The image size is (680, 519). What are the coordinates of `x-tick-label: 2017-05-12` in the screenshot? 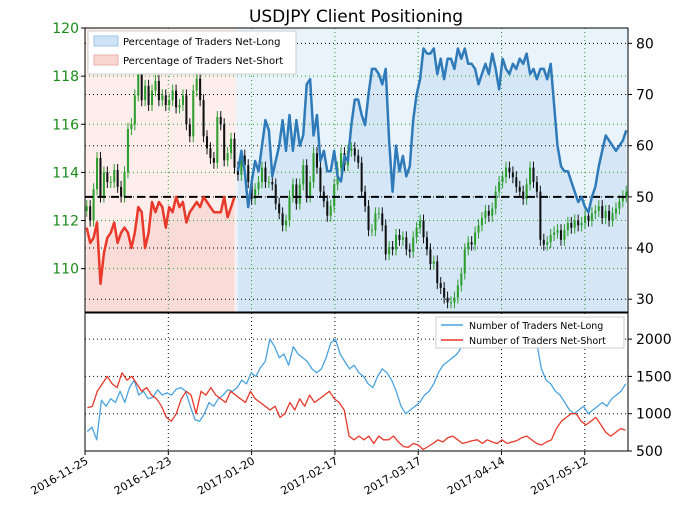 It's located at (559, 475).